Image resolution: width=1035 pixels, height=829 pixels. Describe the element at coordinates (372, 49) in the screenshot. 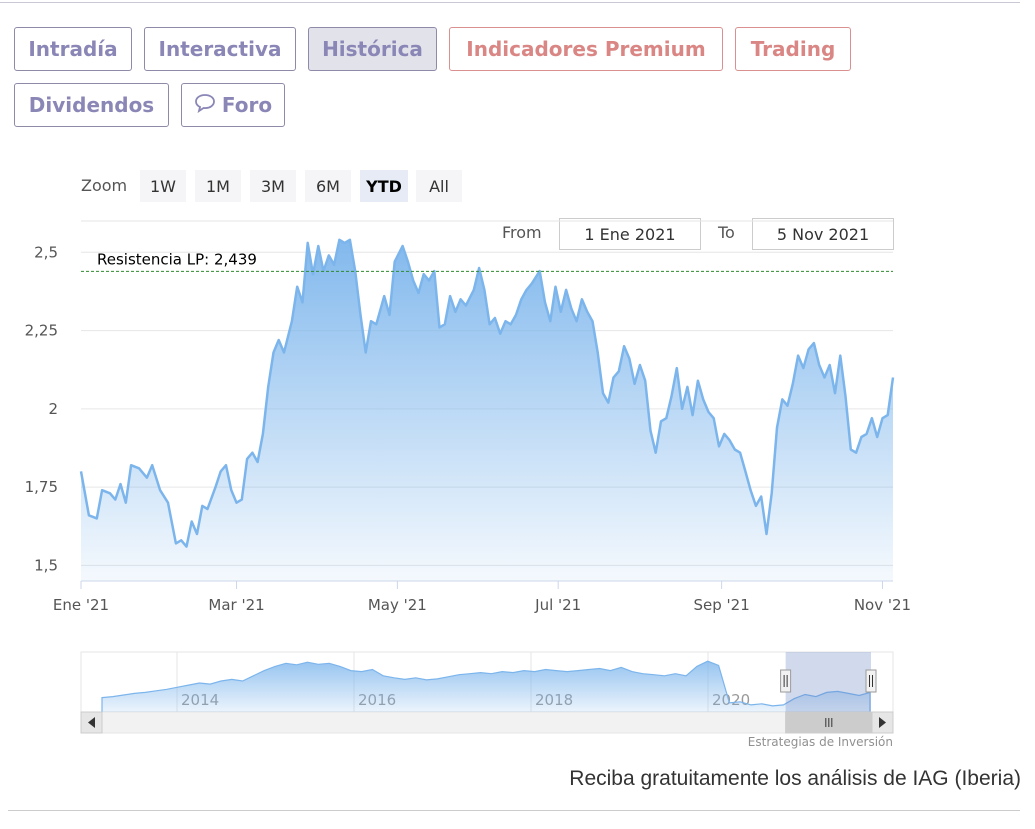

I see `tab-historica: Histórica` at that location.